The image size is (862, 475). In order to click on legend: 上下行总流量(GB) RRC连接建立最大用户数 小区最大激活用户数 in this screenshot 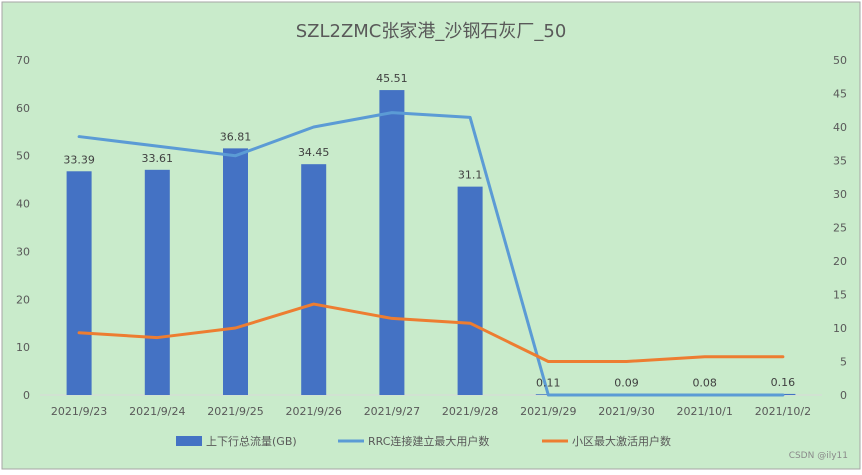, I will do `click(423, 441)`.